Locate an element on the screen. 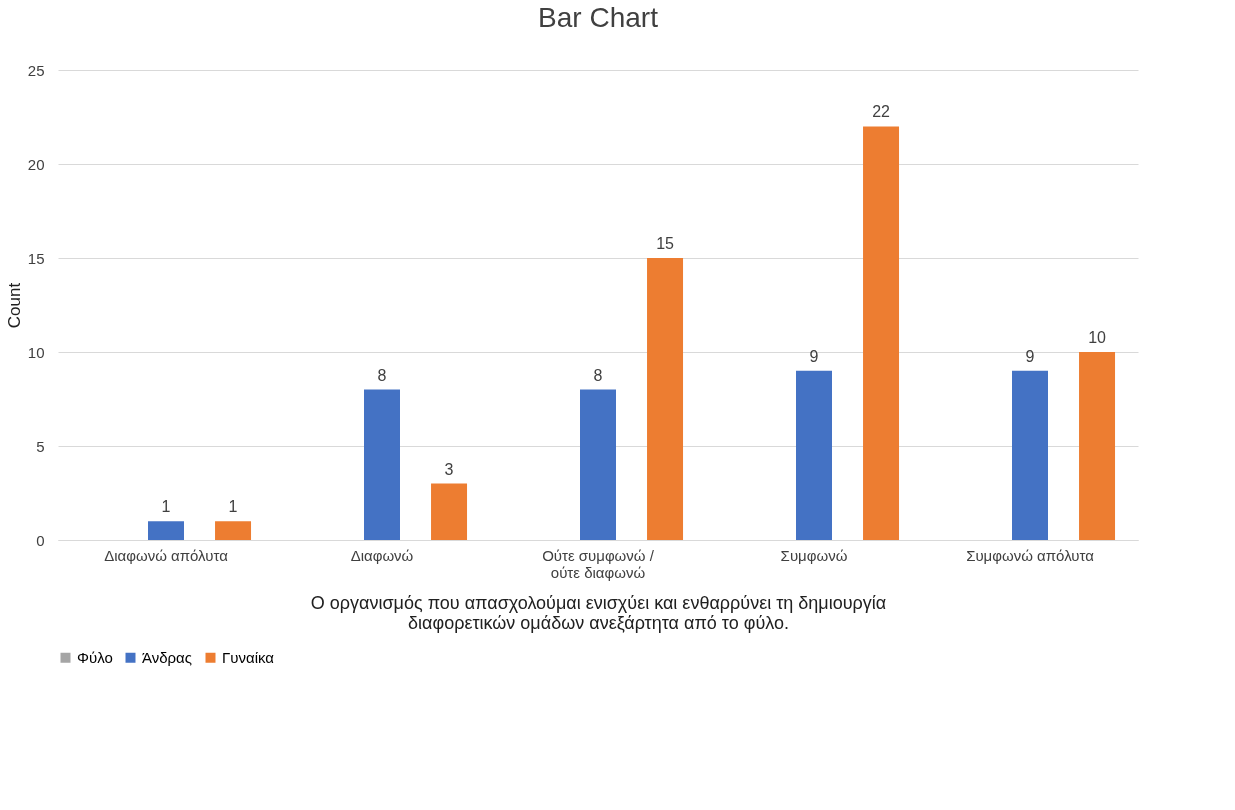 This screenshot has height=810, width=1235. x-tick-label: Συμφωνώ απόλυτα is located at coordinates (1030, 555).